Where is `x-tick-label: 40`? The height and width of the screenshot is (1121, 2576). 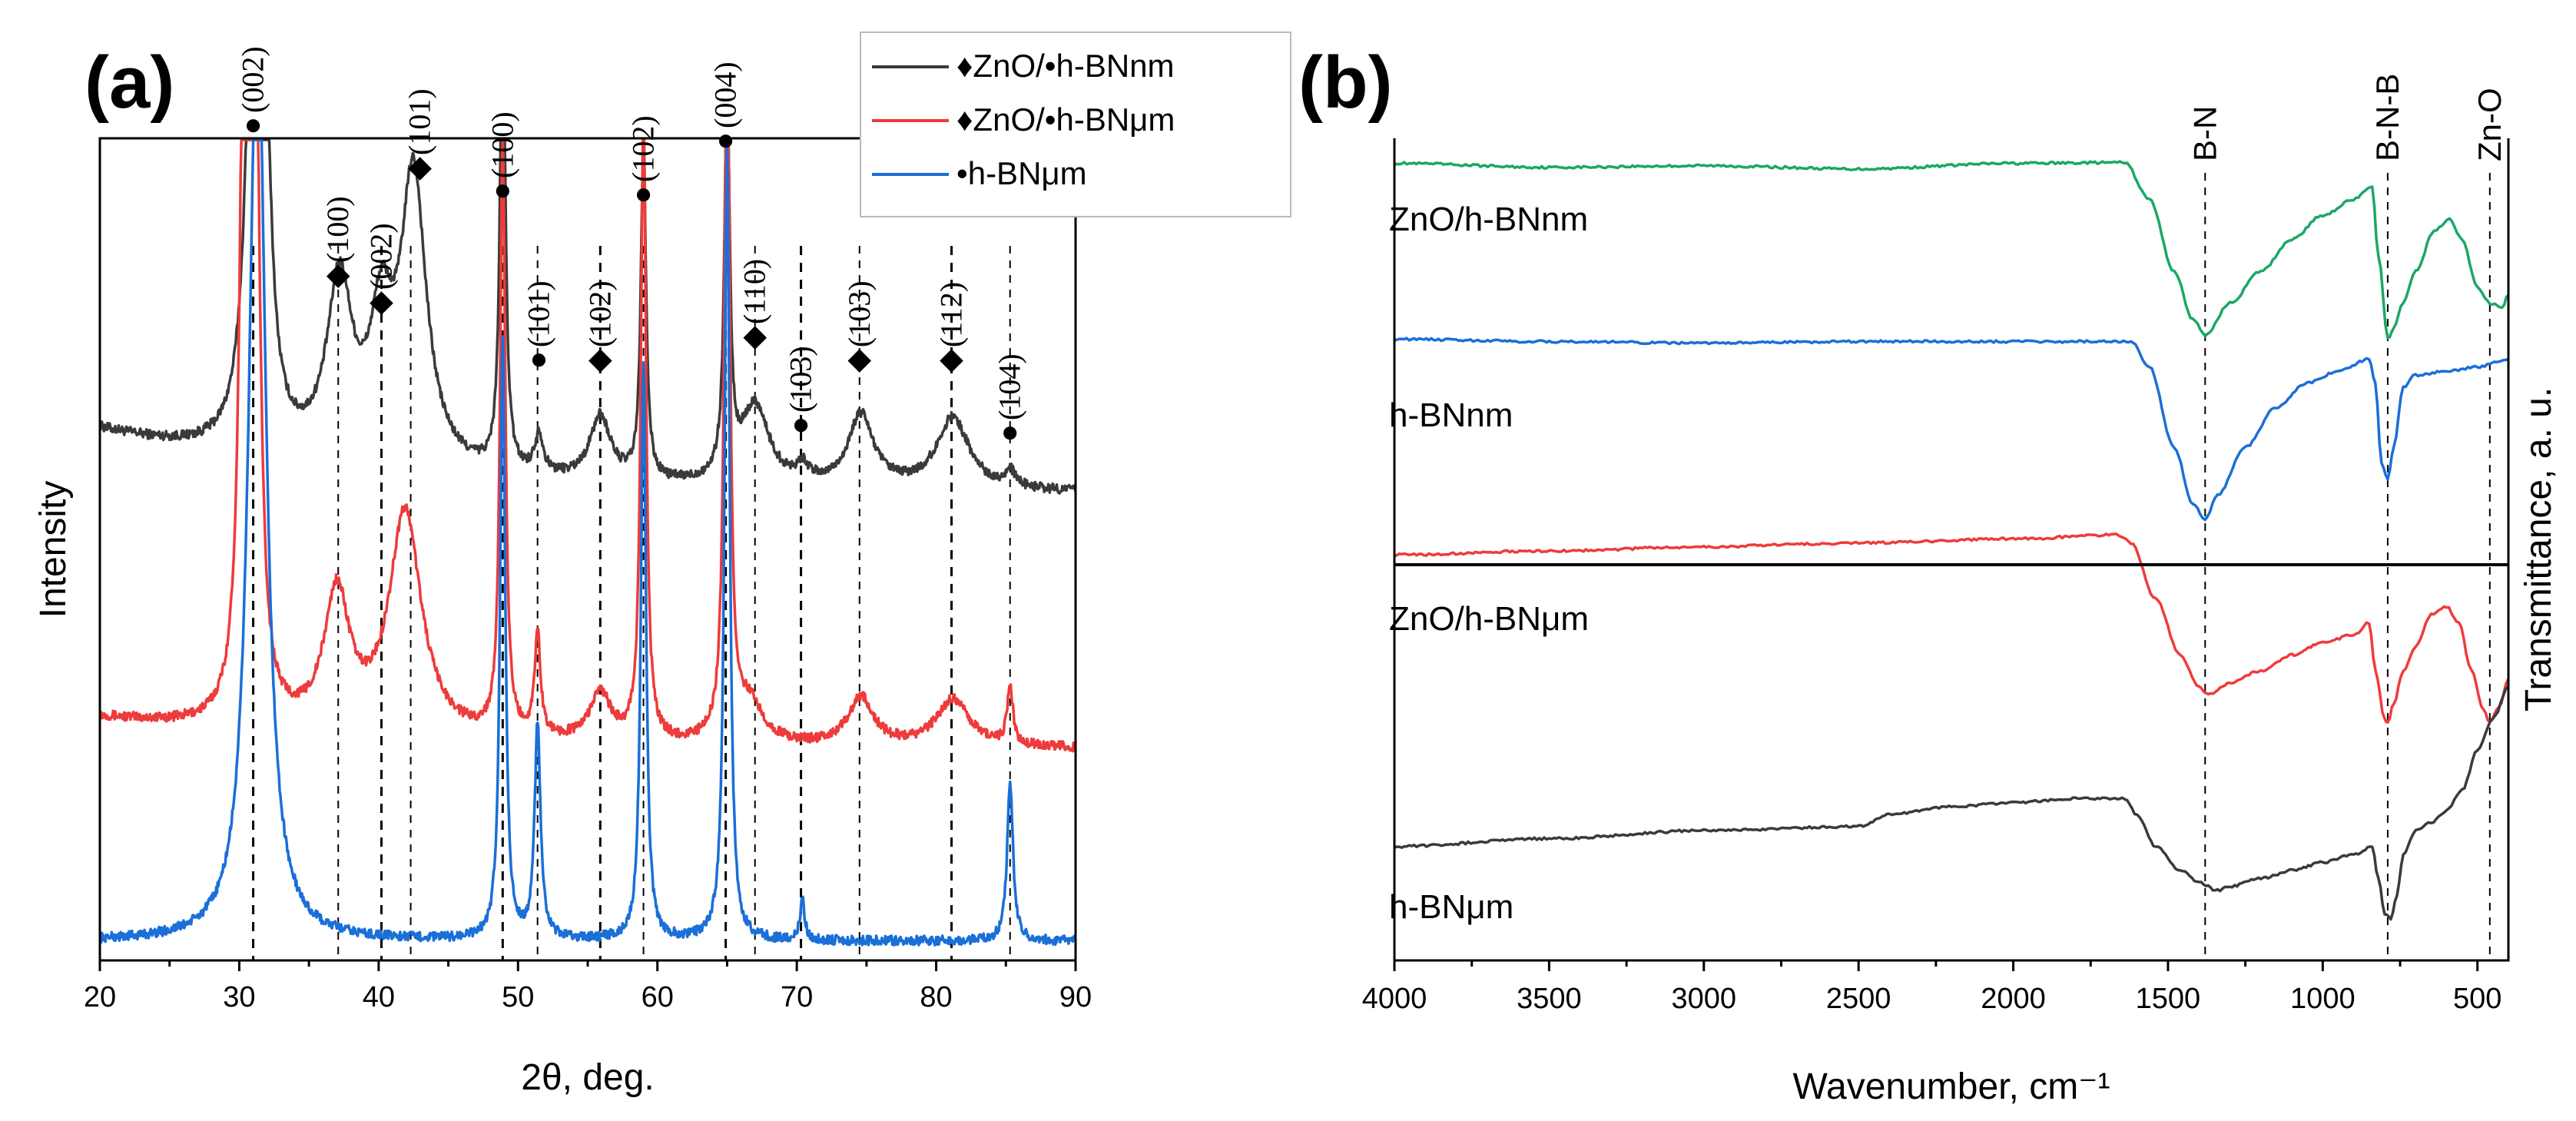
x-tick-label: 40 is located at coordinates (379, 997).